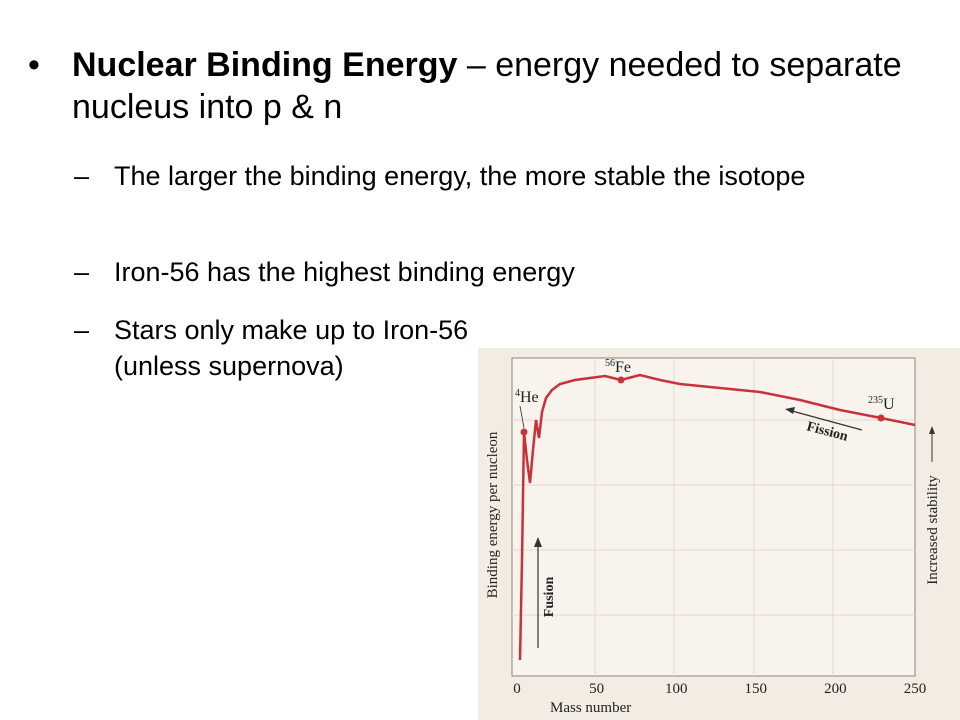 The image size is (960, 720). Describe the element at coordinates (835, 689) in the screenshot. I see `x-tick-label: 200` at that location.